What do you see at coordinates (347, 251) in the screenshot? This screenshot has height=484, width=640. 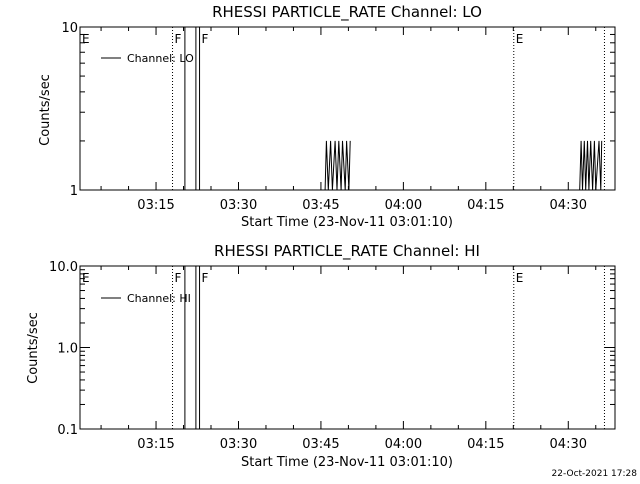 I see `chart-title: RHESSI PARTICLE_RATE Channel: HI` at bounding box center [347, 251].